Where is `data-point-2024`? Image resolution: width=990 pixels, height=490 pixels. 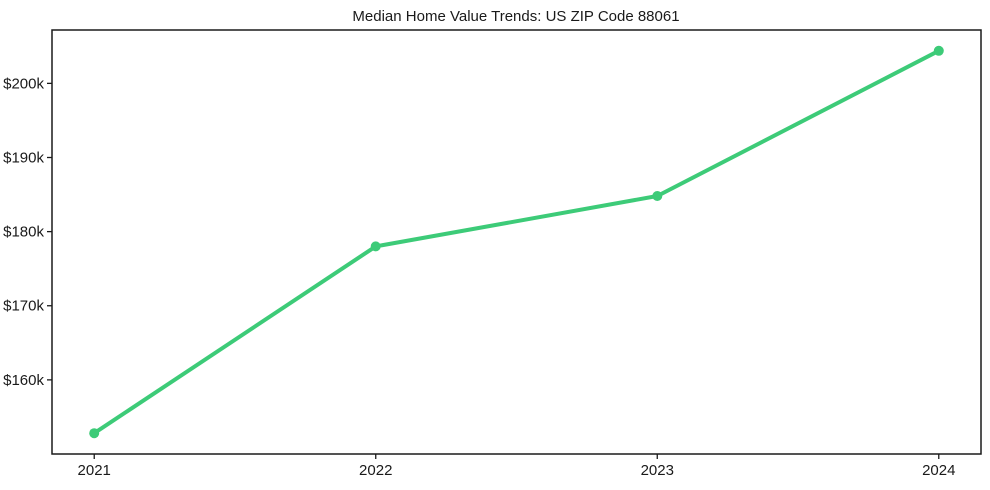
data-point-2024 is located at coordinates (938, 50).